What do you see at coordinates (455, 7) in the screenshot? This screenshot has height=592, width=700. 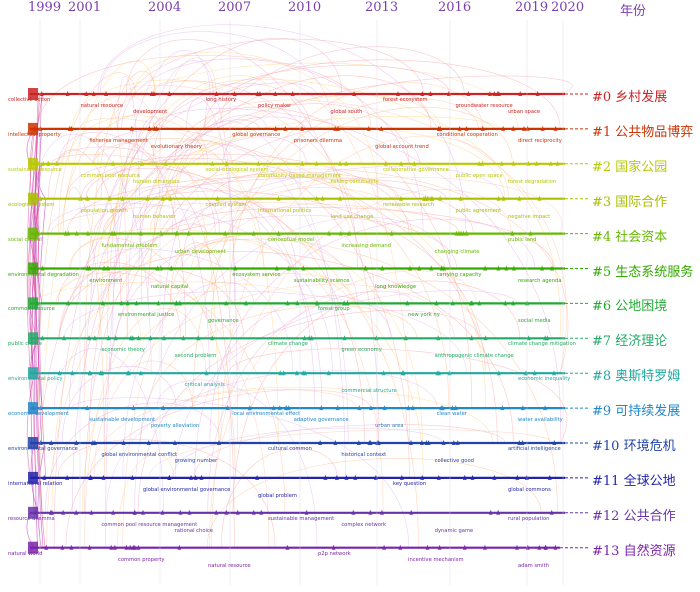 I see `year-label: 2016` at bounding box center [455, 7].